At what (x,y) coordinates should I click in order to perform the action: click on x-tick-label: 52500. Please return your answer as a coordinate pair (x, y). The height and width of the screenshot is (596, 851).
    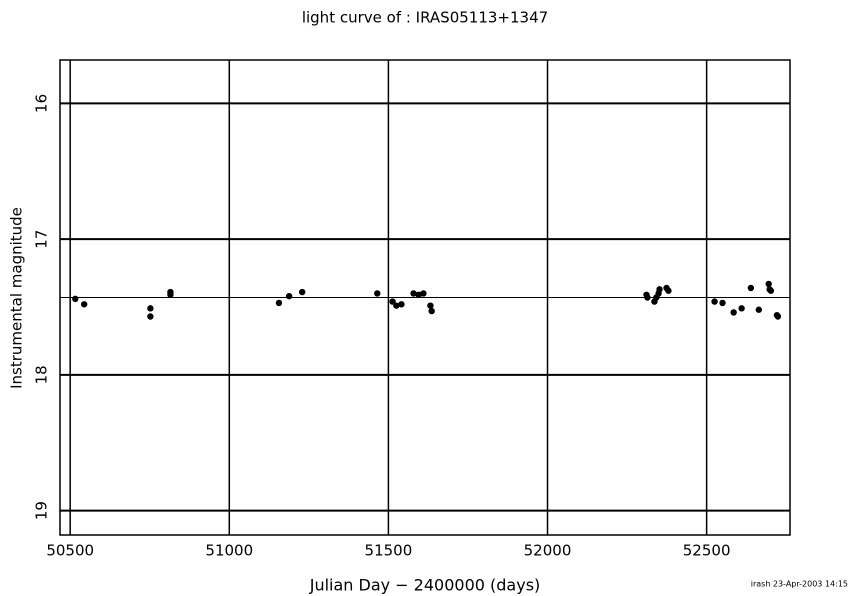
    Looking at the image, I should click on (707, 551).